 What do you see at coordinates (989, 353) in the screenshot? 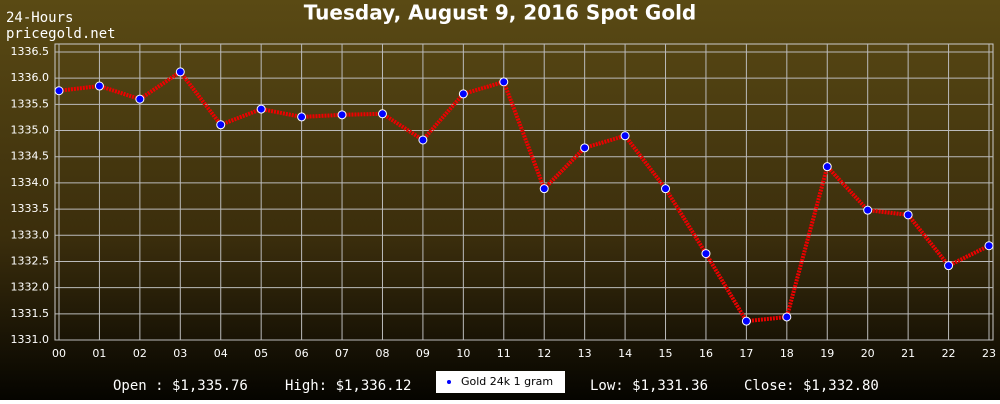
I see `x-tick-label: 23` at bounding box center [989, 353].